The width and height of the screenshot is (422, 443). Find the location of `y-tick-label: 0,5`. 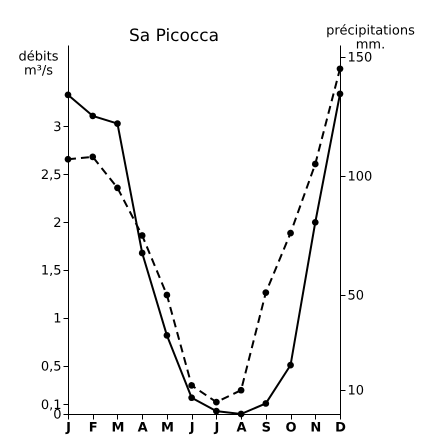

y-tick-label: 0,5 is located at coordinates (51, 367).